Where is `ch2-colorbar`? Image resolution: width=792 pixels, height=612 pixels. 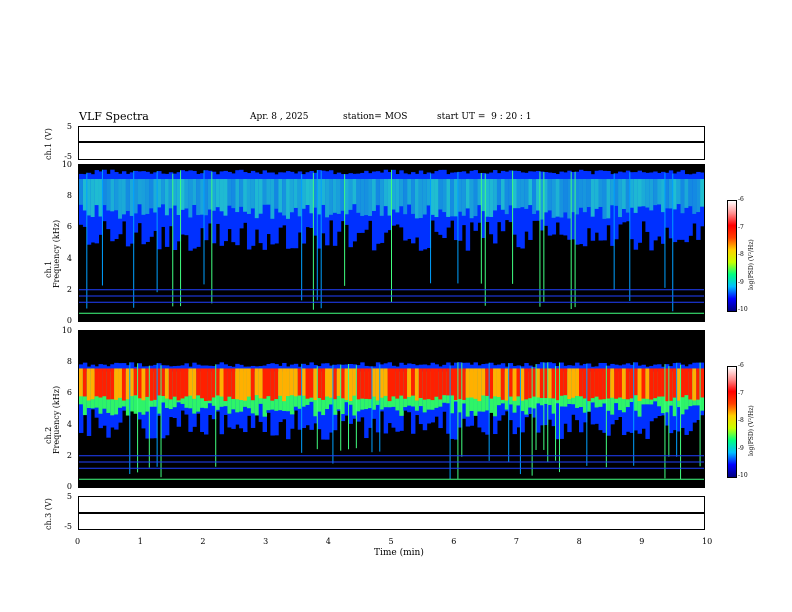
ch2-colorbar is located at coordinates (732, 422).